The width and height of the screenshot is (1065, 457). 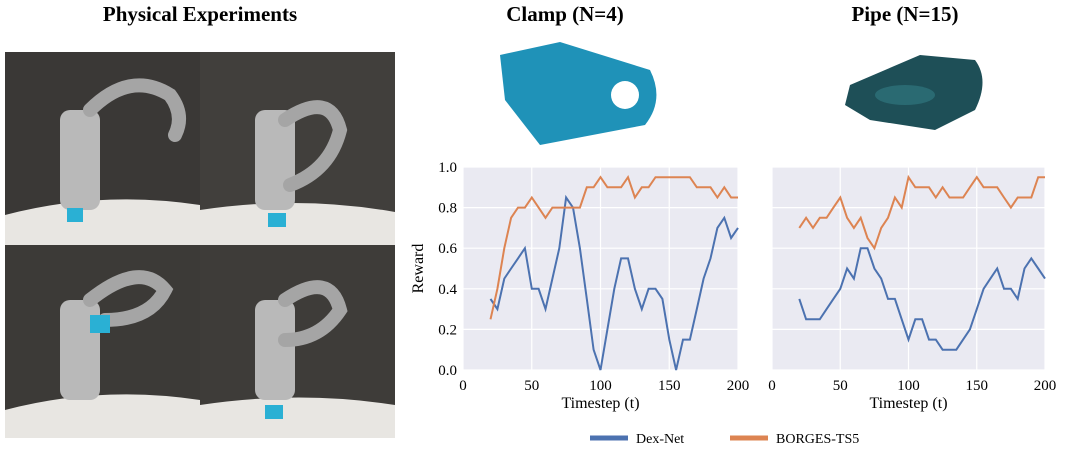 I want to click on chart-title: Pipe (N=15), so click(x=904, y=14).